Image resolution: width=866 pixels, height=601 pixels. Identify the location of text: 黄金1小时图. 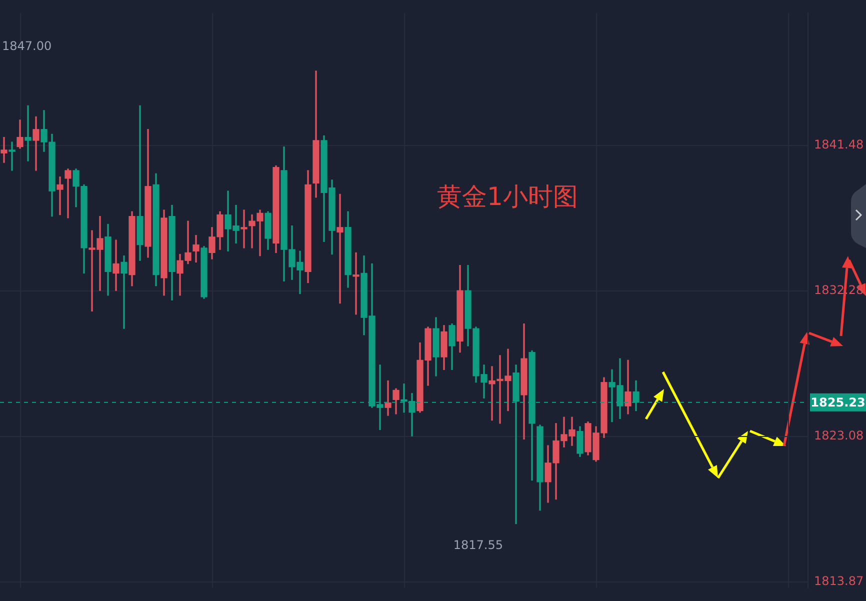
(507, 197).